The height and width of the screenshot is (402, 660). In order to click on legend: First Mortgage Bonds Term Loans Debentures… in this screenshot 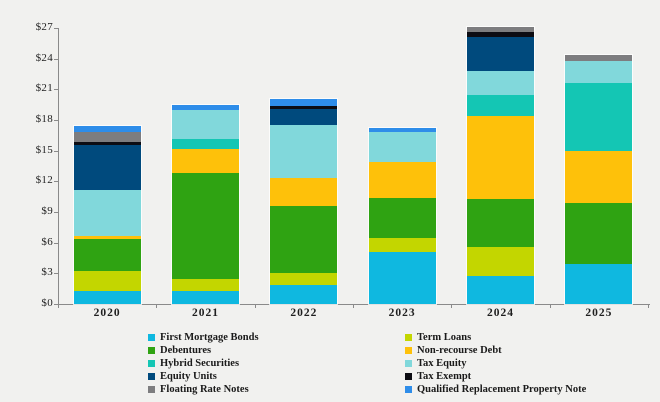, I will do `click(367, 364)`.